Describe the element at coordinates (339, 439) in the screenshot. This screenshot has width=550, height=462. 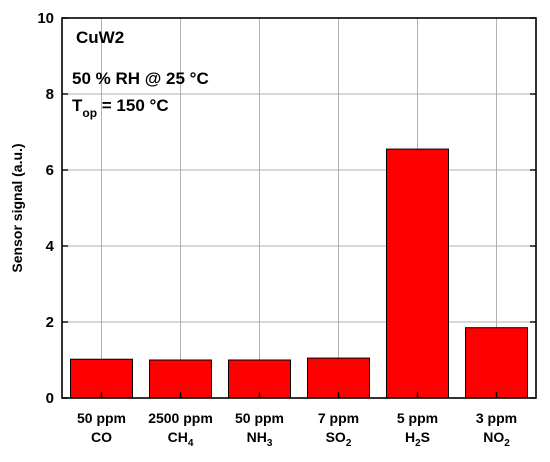
I see `x-tick-label-gas: SO2` at that location.